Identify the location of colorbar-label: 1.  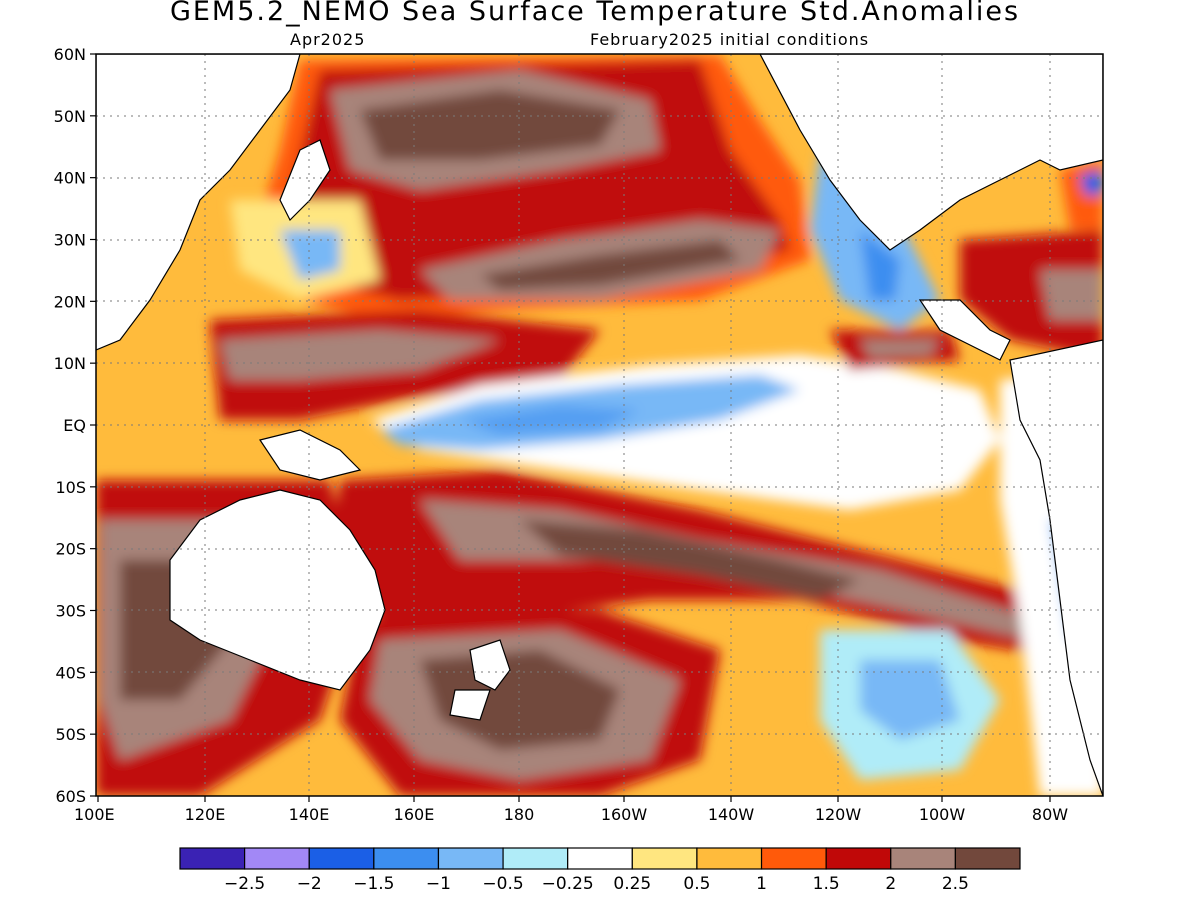
(761, 884).